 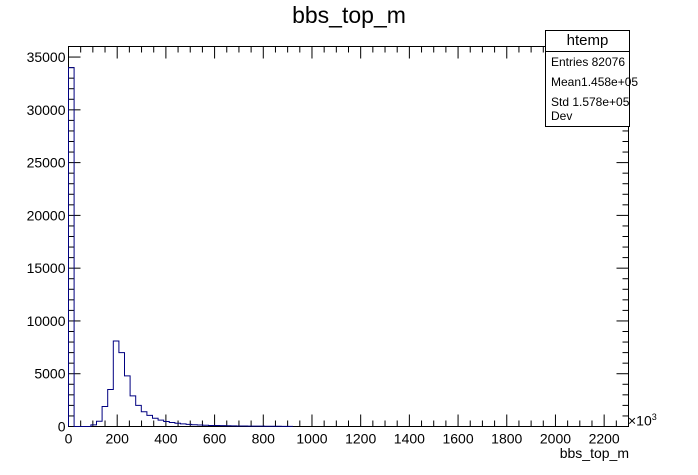 What do you see at coordinates (555, 439) in the screenshot?
I see `x-tick-label: 2000` at bounding box center [555, 439].